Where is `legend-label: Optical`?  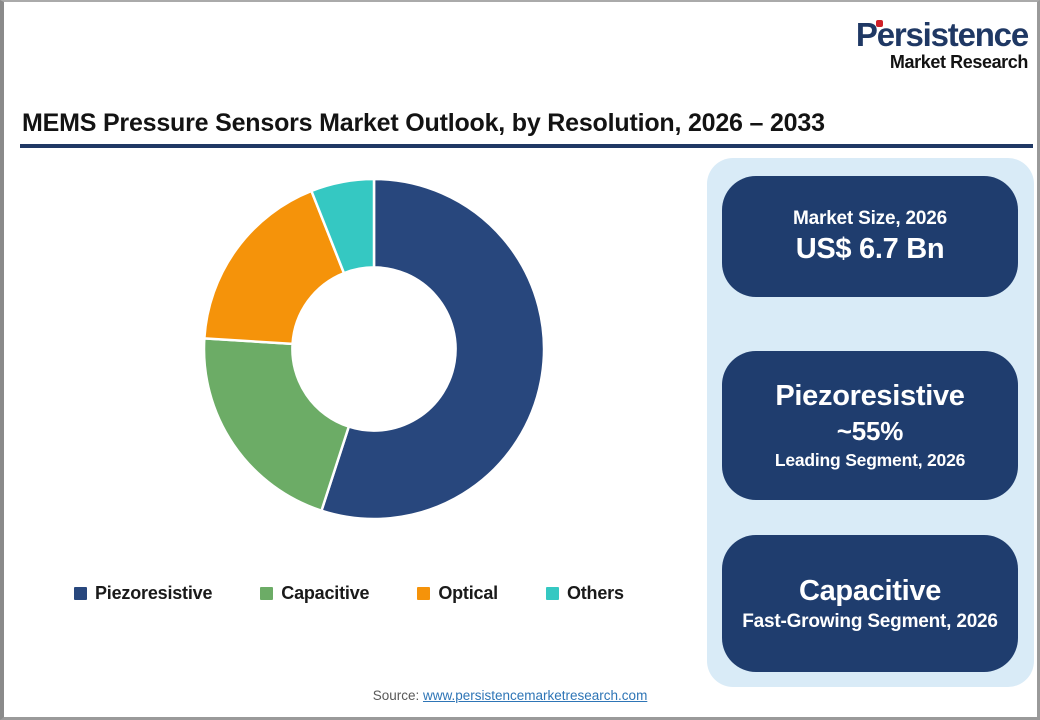 legend-label: Optical is located at coordinates (468, 592).